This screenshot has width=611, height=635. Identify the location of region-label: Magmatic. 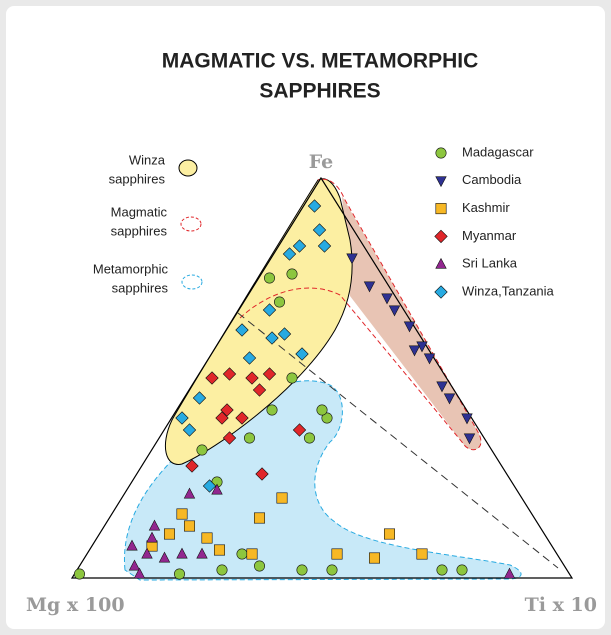
(139, 211).